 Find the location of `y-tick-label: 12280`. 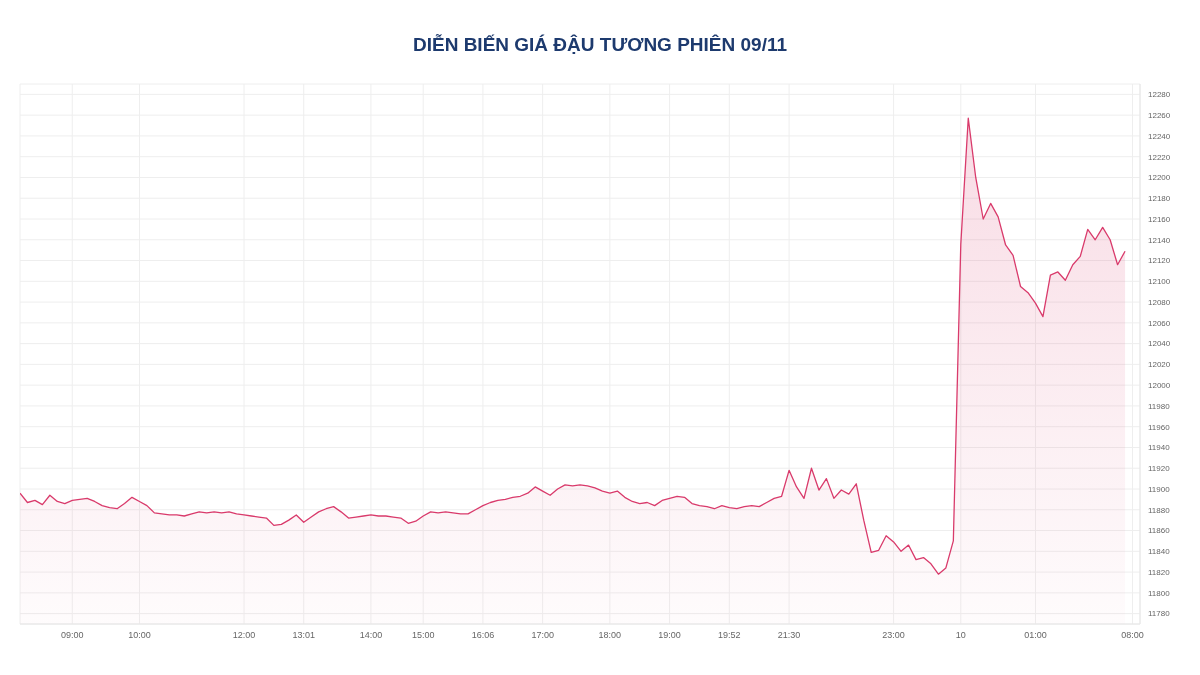

y-tick-label: 12280 is located at coordinates (1159, 95).